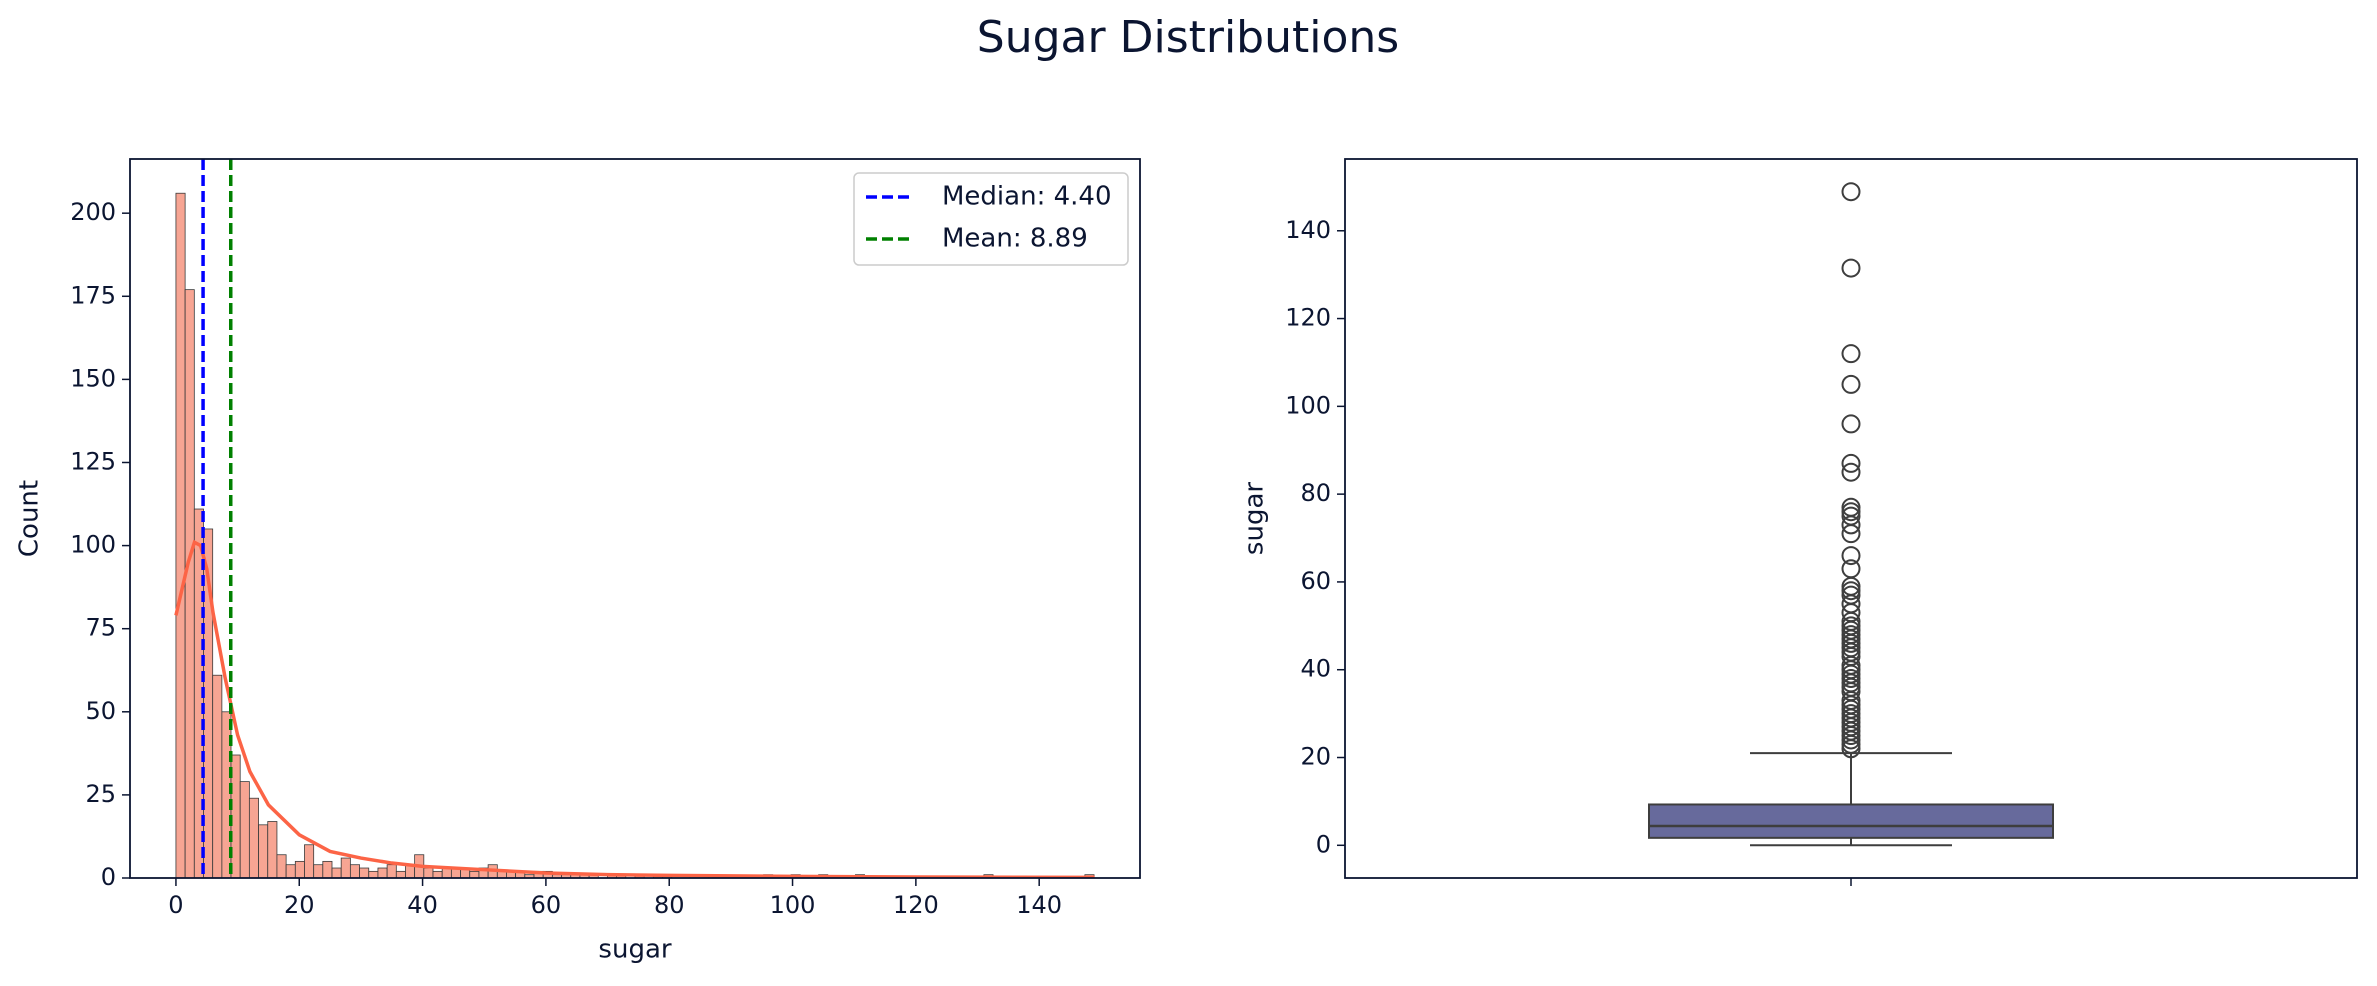  What do you see at coordinates (93, 212) in the screenshot?
I see `y-tick-label: 200` at bounding box center [93, 212].